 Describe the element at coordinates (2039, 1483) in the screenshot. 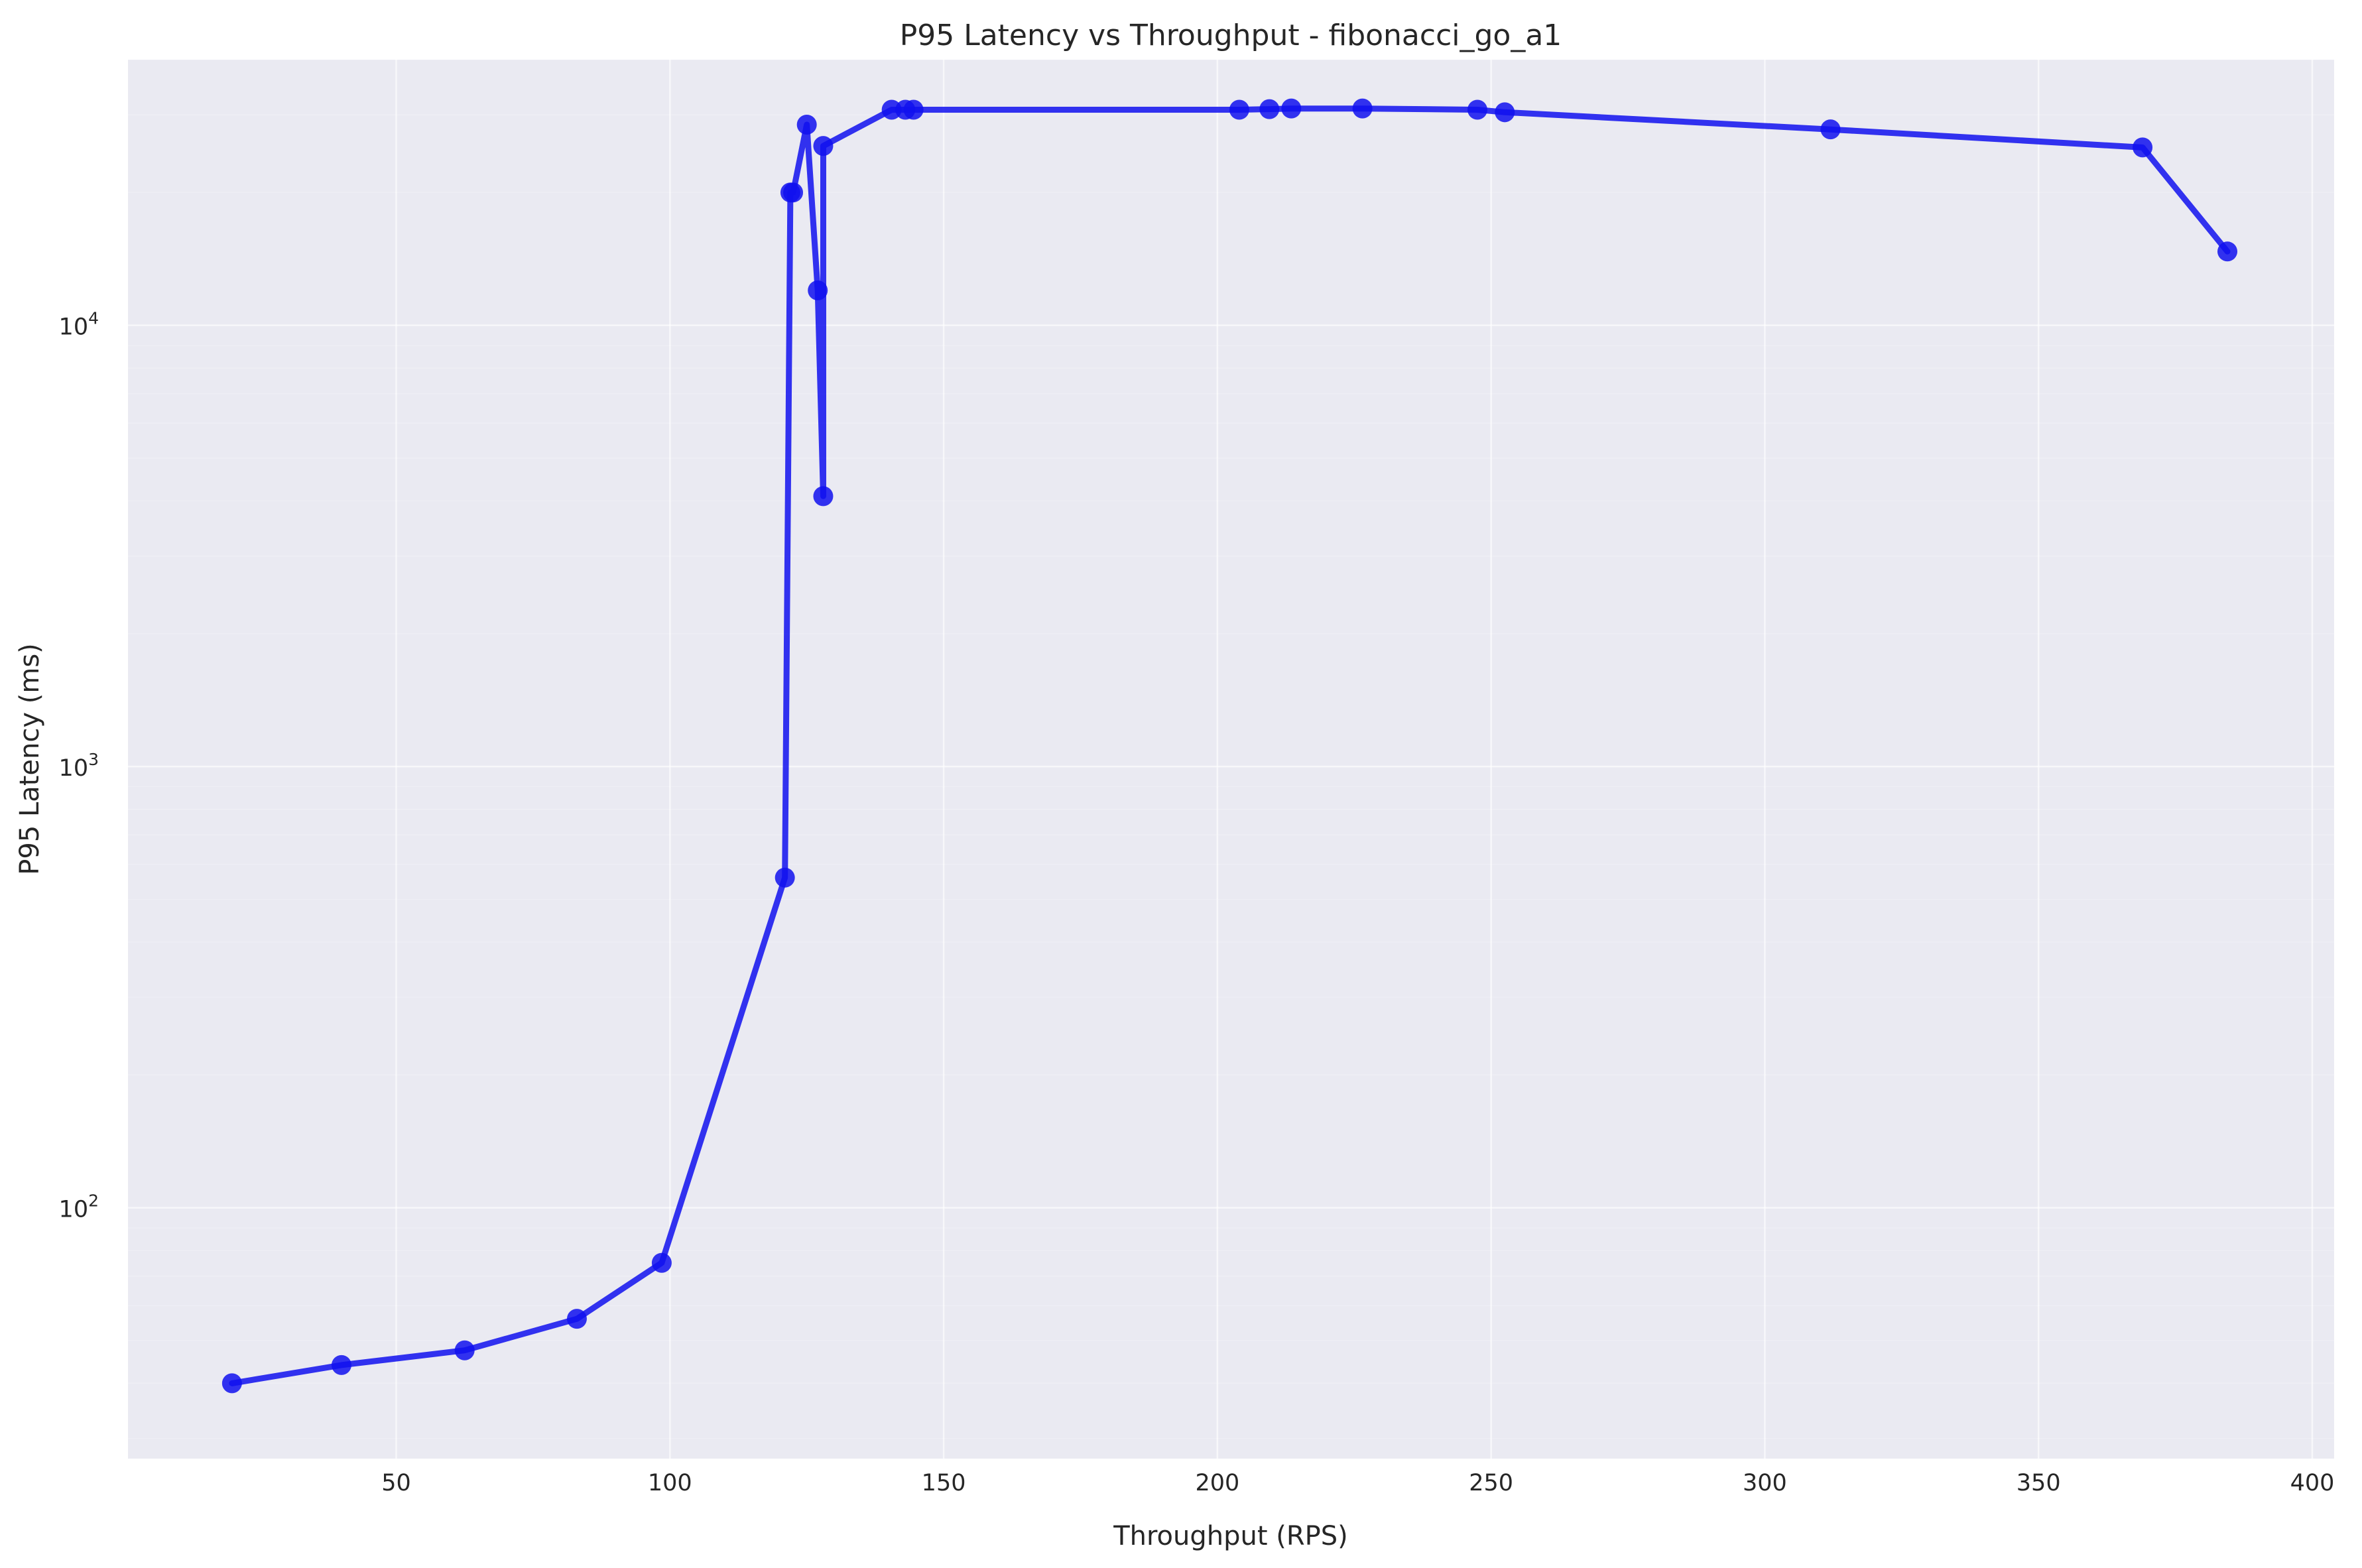

I see `x-tick-label: 350` at that location.